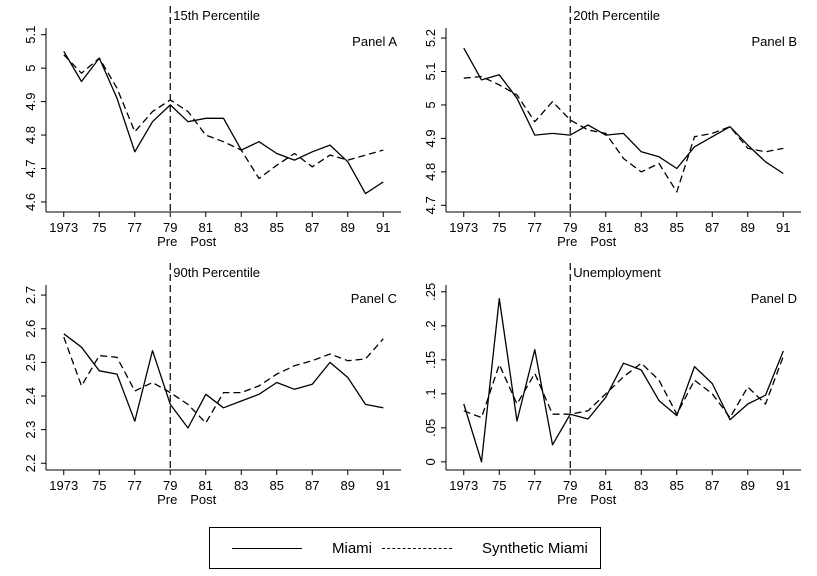  What do you see at coordinates (30, 295) in the screenshot?
I see `y-tick-label: 2.7` at bounding box center [30, 295].